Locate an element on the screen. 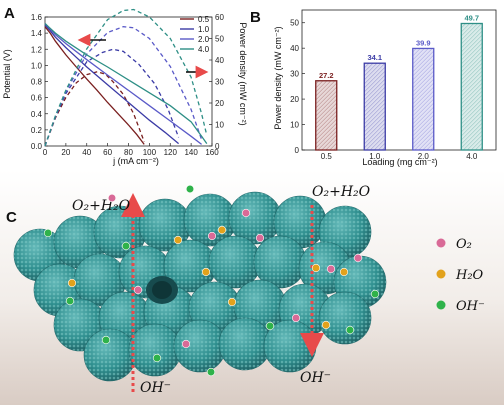  legend-label-0.5: 0.5 is located at coordinates (204, 19).